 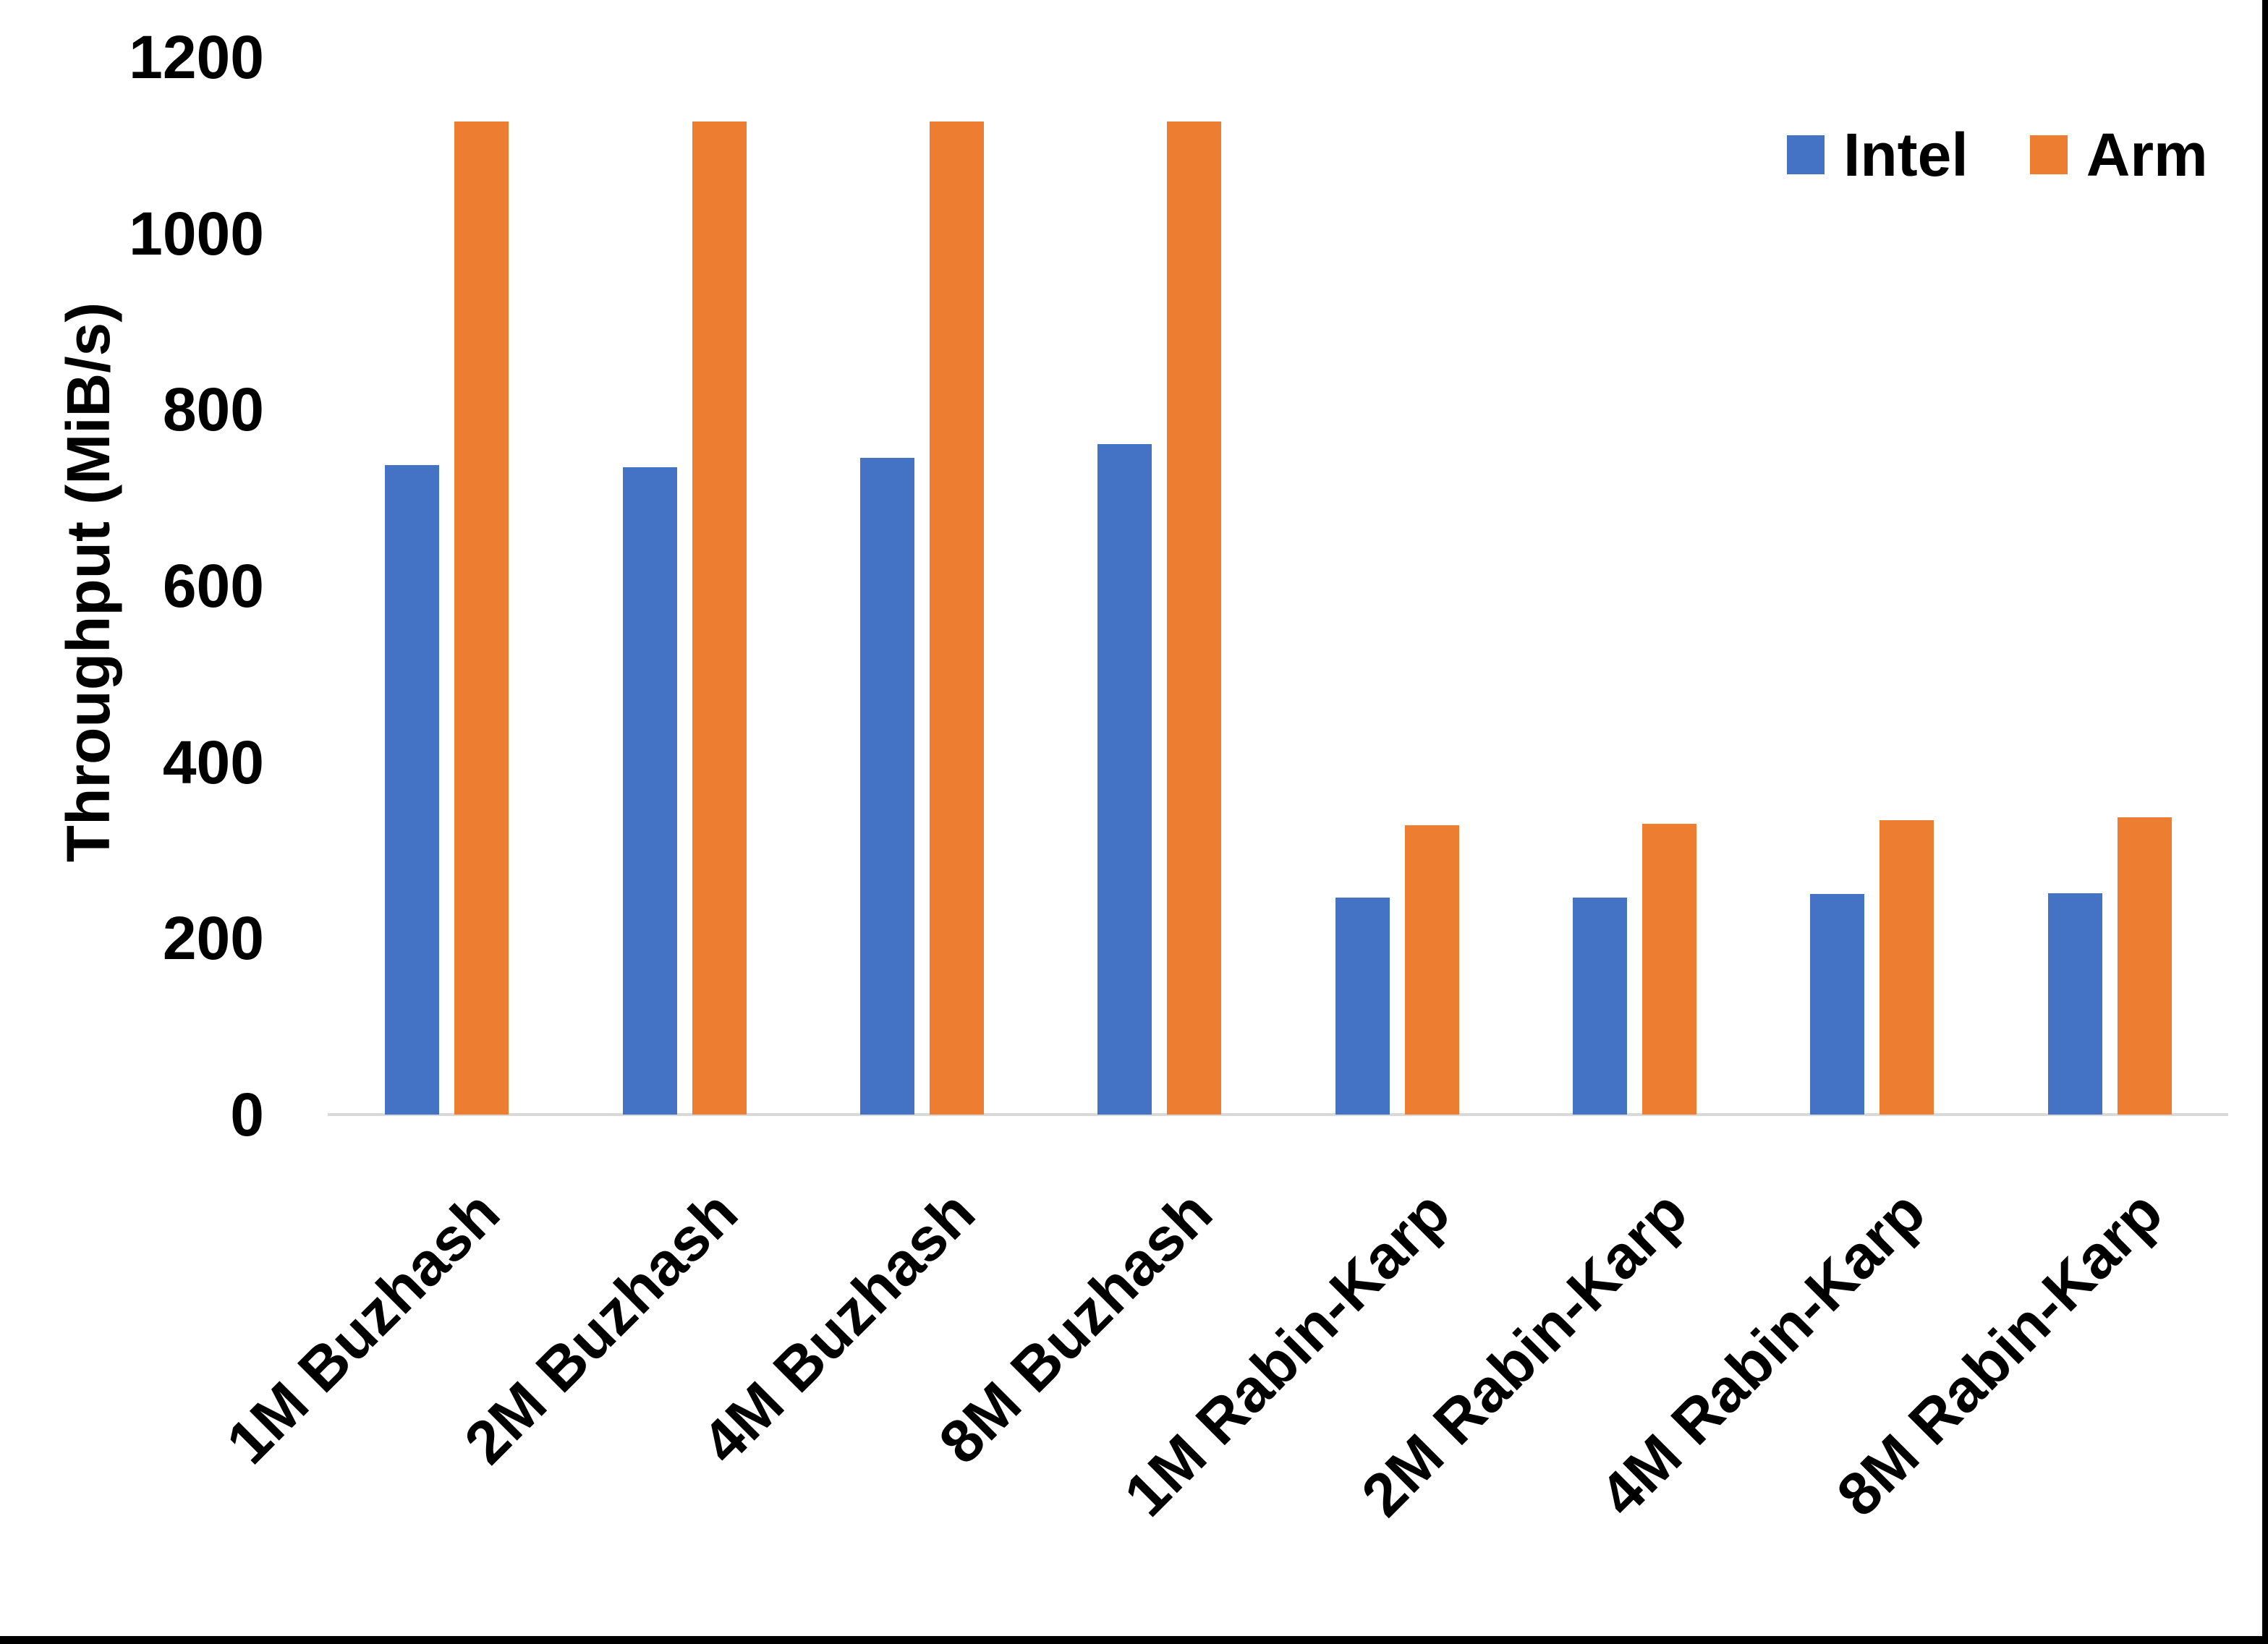 I want to click on y-tick-label-400: 400, so click(x=213, y=762).